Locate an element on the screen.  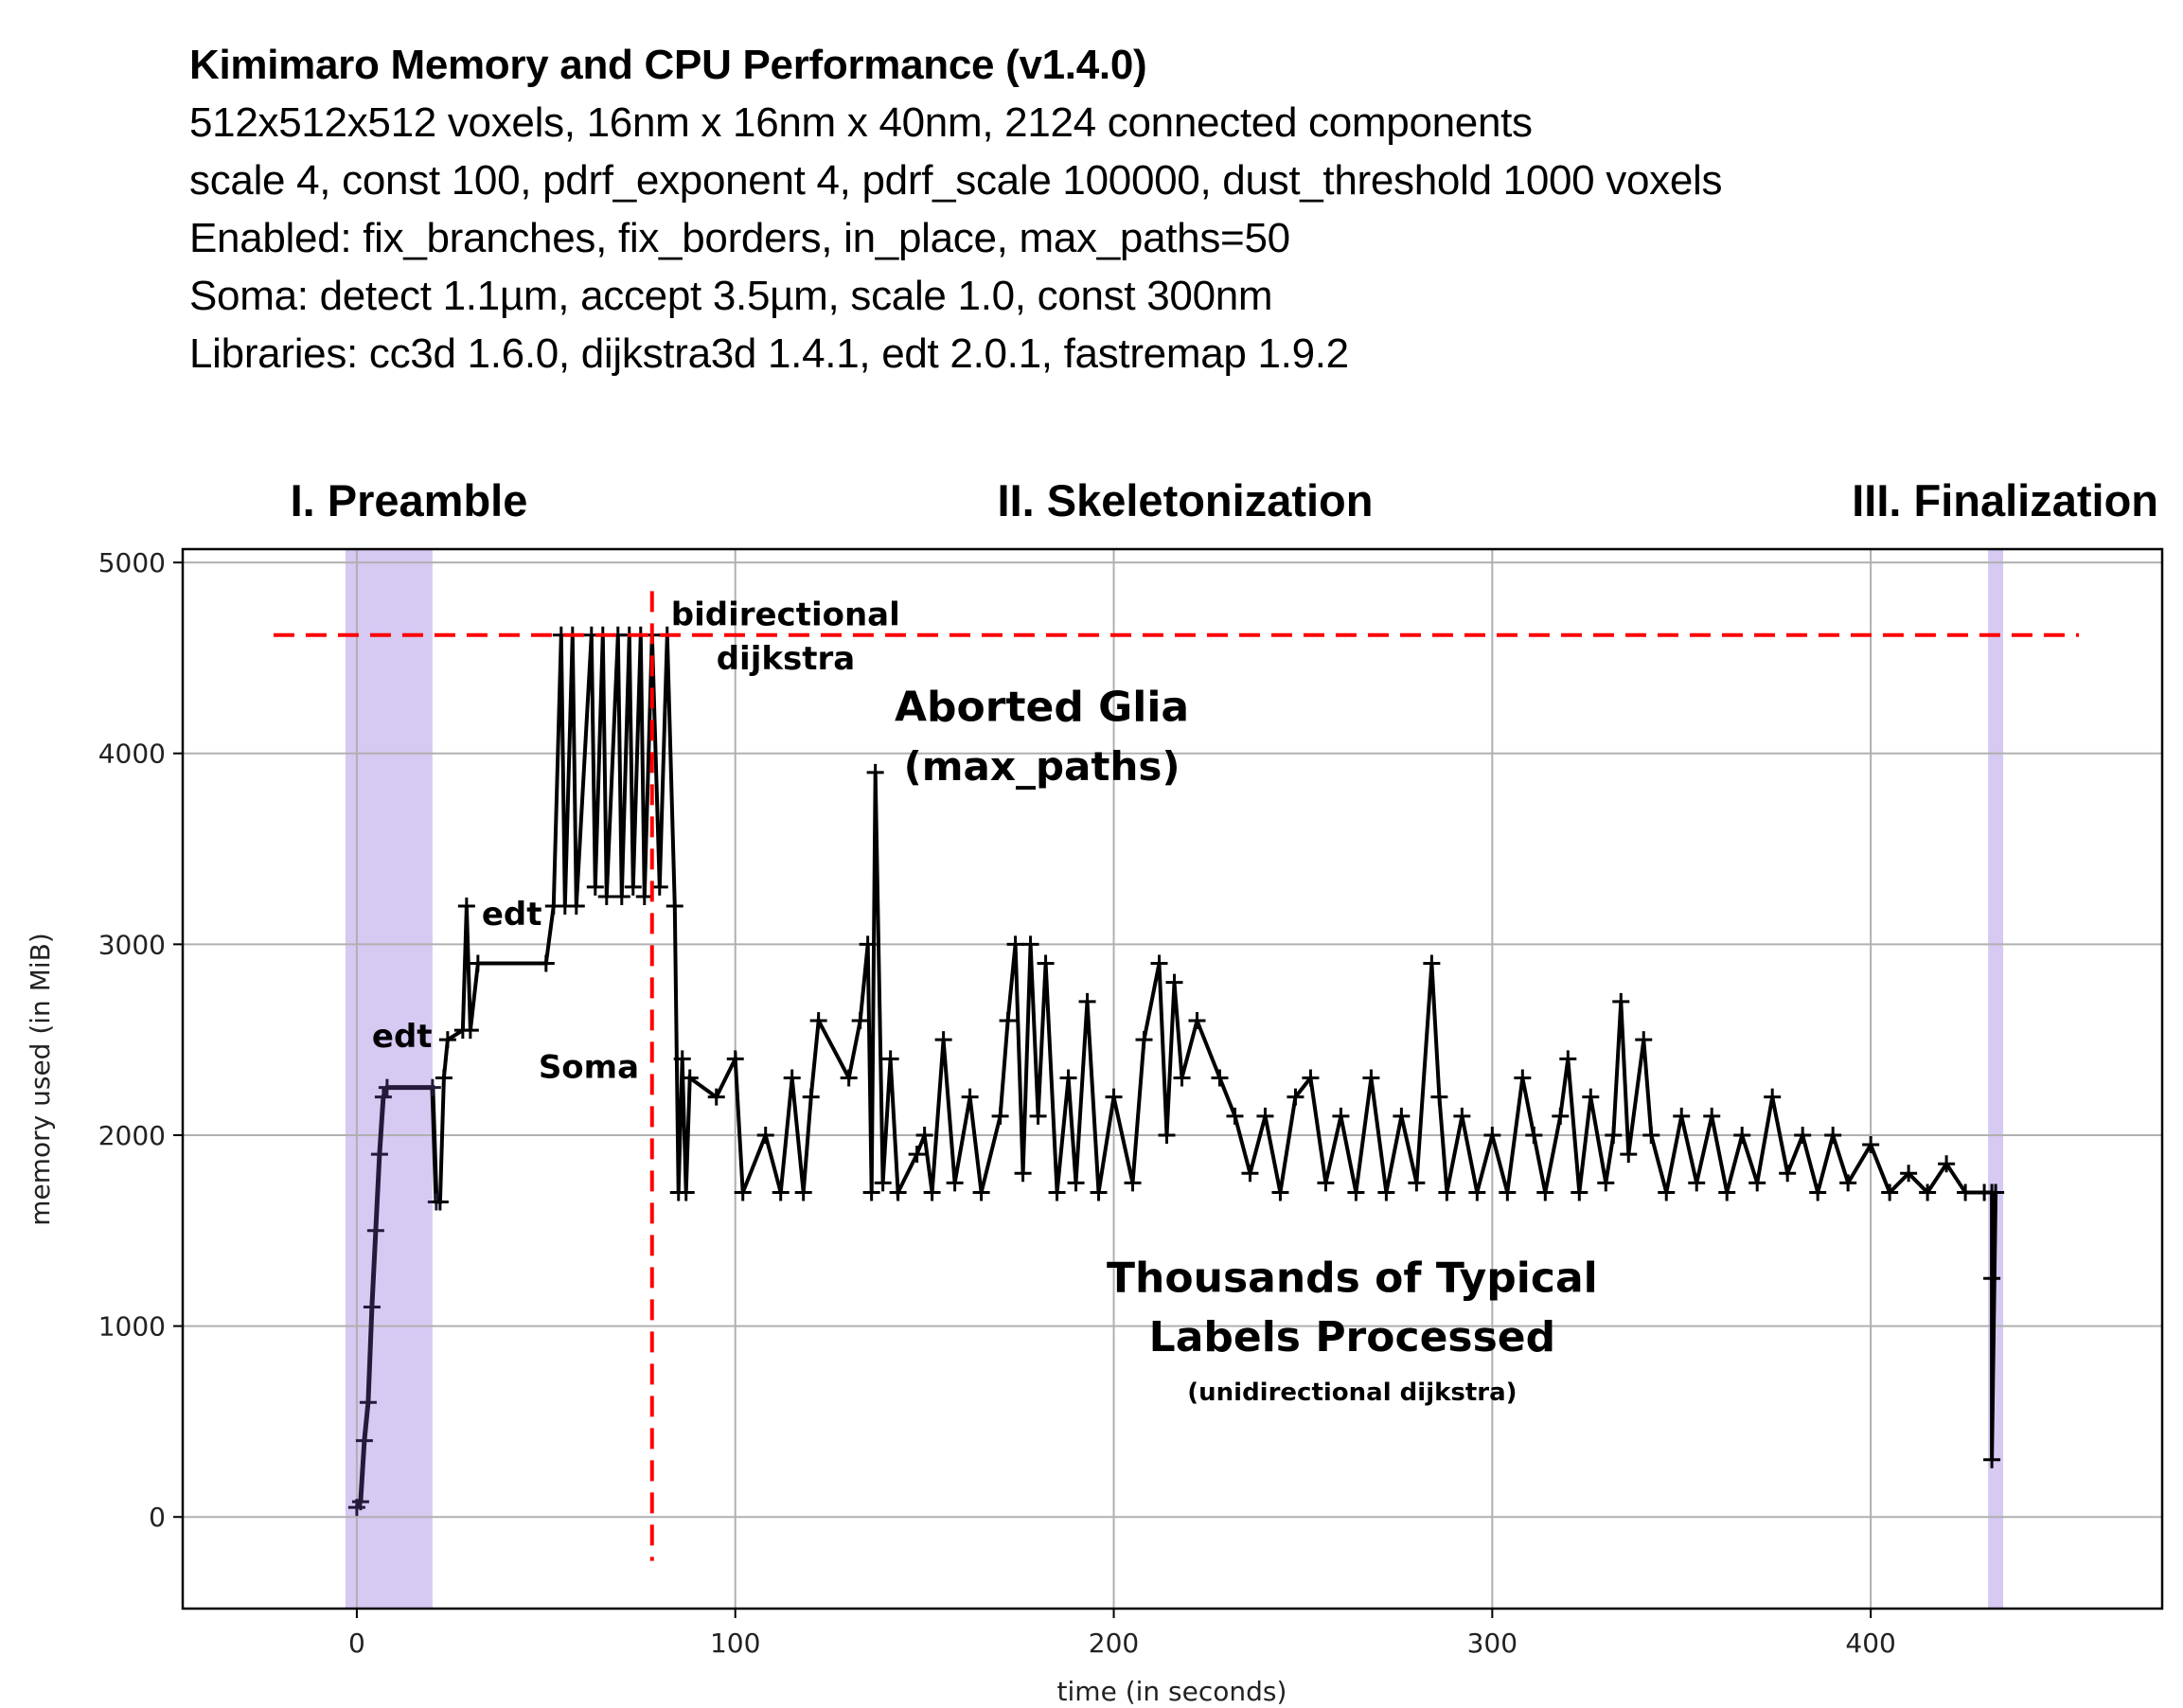
y-tick-label: 4000 is located at coordinates (132, 754).